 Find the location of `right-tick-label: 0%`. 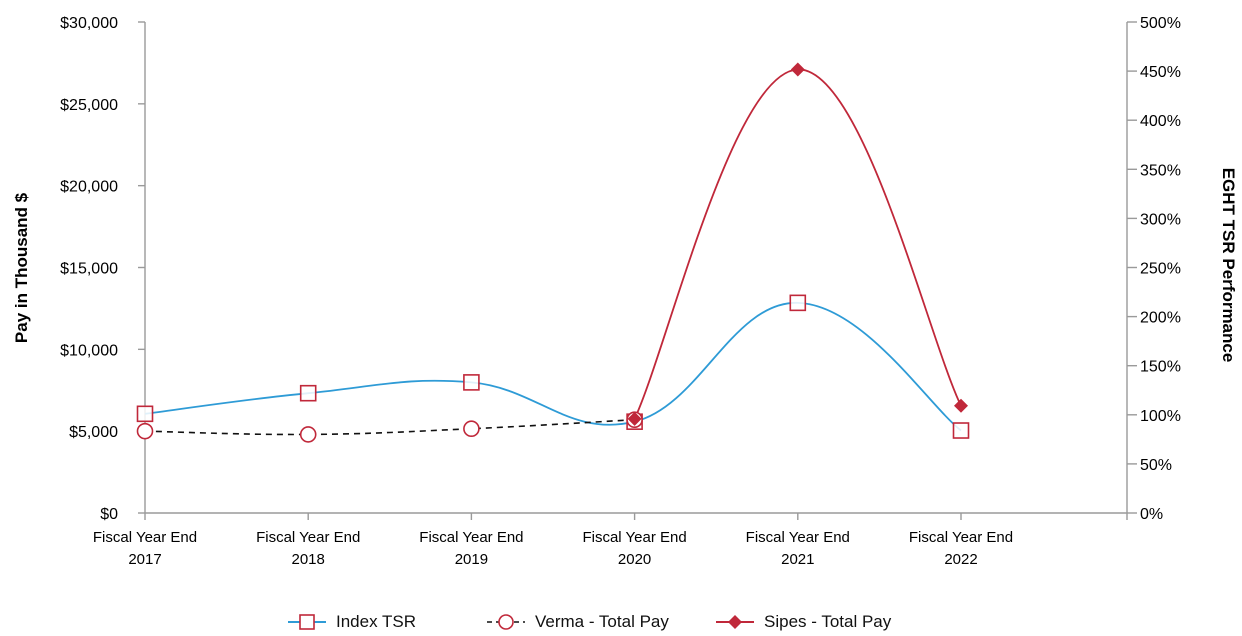

right-tick-label: 0% is located at coordinates (1151, 514).